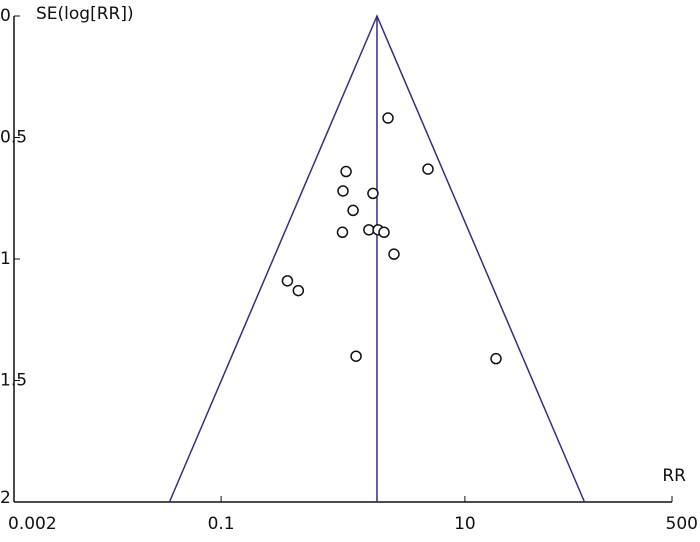  Describe the element at coordinates (682, 524) in the screenshot. I see `x-tick-label: 500` at that location.